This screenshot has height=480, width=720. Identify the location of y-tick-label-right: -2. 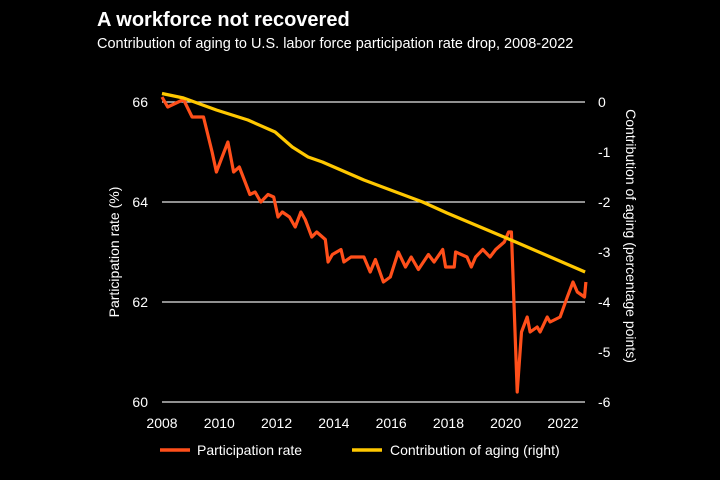
(604, 202).